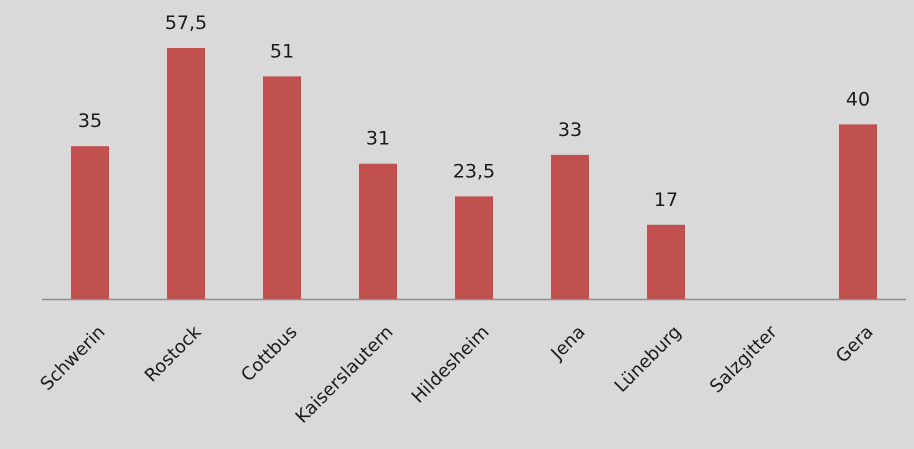  I want to click on bar-cottbus, so click(282, 188).